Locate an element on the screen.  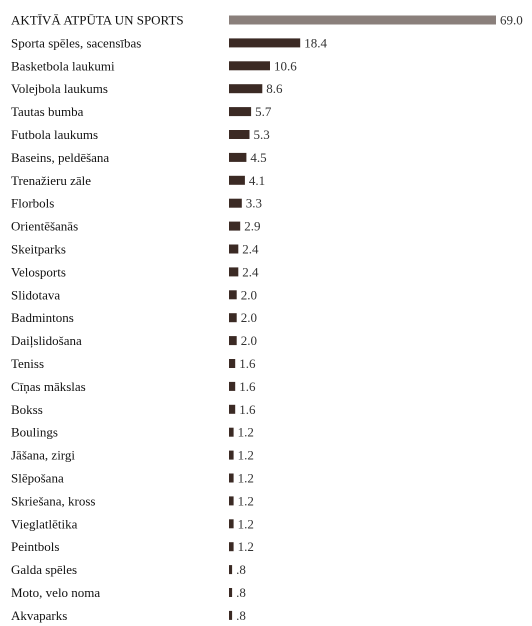
category-label: Akvaparks is located at coordinates (39, 615).